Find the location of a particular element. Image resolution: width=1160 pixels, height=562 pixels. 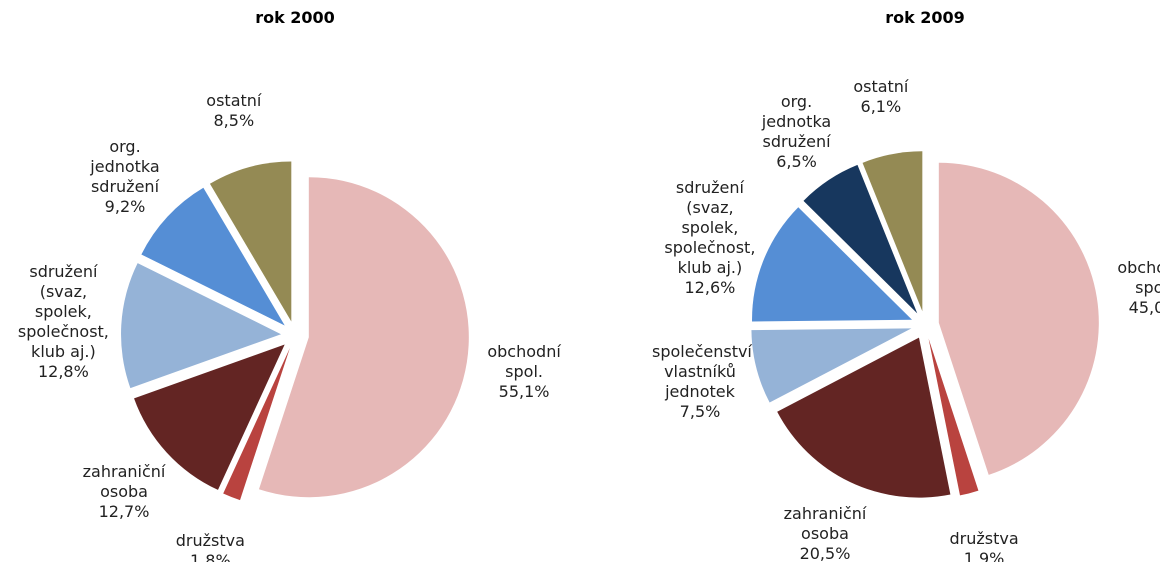

slice-label: společenství vlastníků jednotek 7,5% is located at coordinates (702, 381).